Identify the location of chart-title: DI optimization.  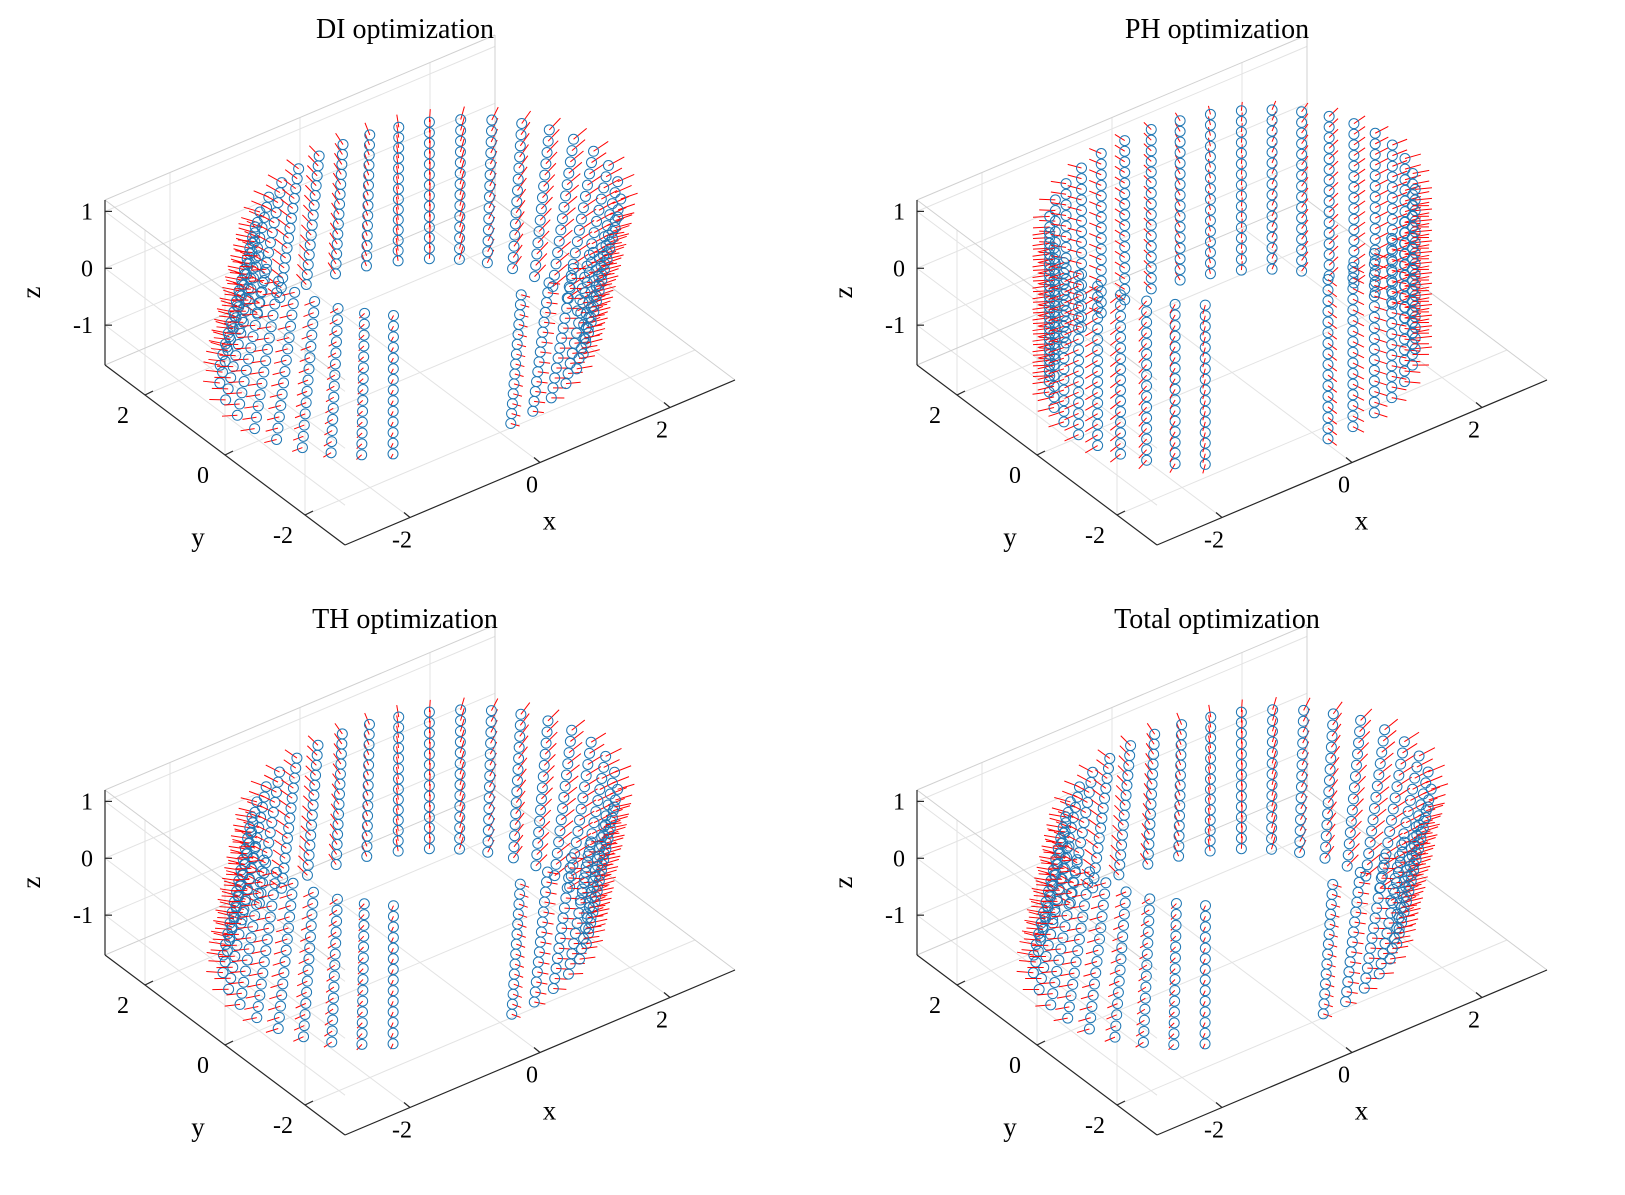
(405, 29).